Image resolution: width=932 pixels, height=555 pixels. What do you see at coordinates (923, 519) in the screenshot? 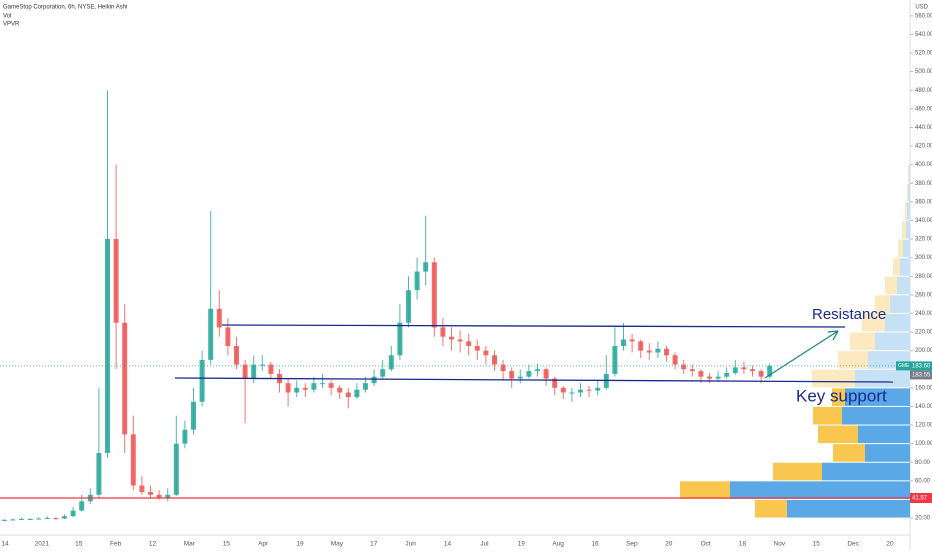
I see `y-tick-label: 20.00` at bounding box center [923, 519].